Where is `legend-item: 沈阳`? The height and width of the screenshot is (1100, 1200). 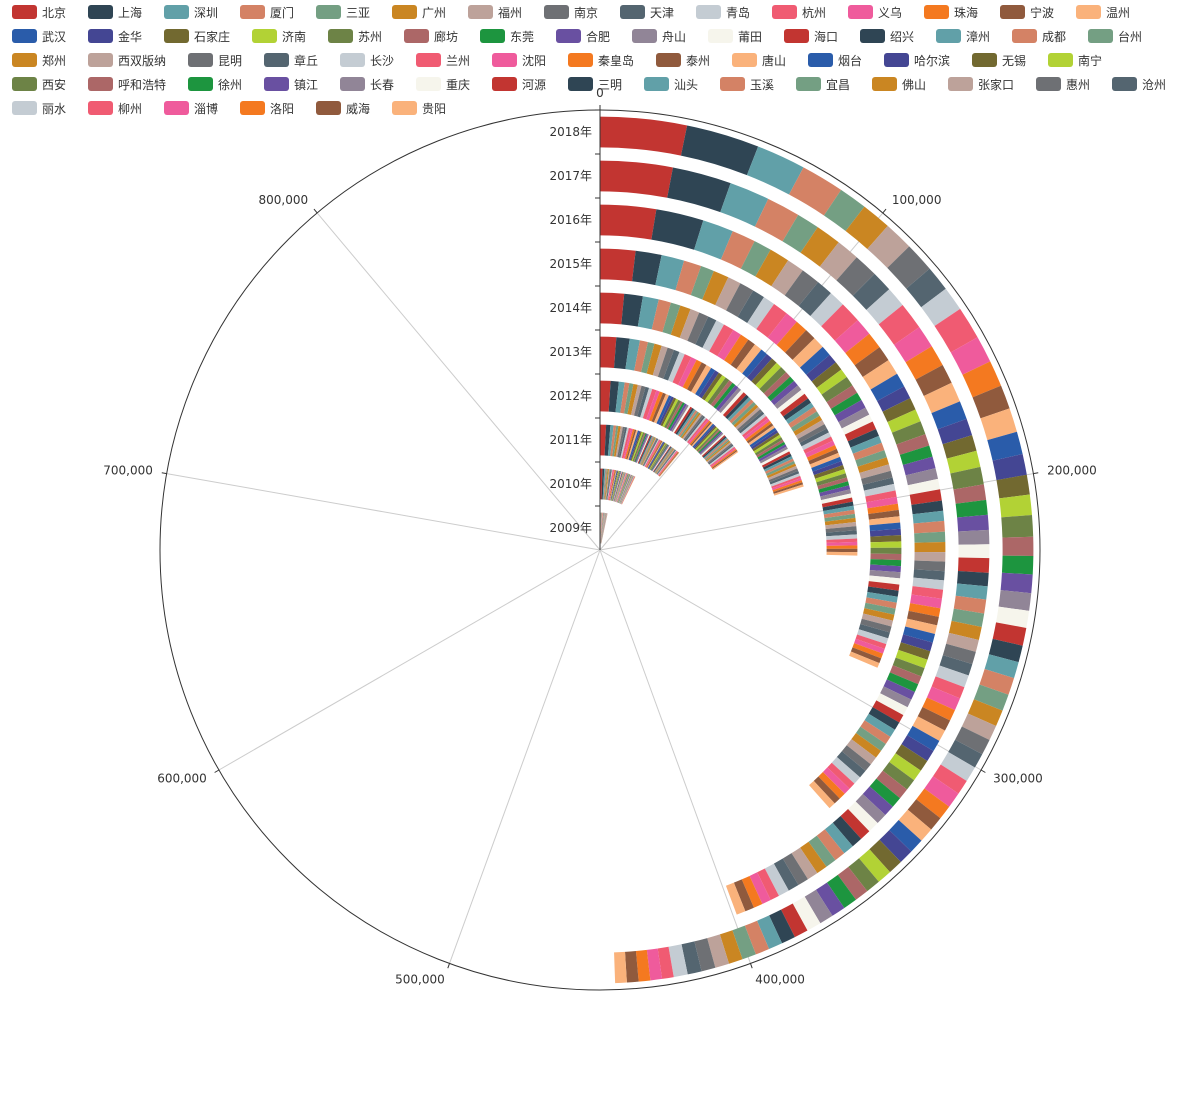
legend-item: 沈阳 is located at coordinates (519, 60).